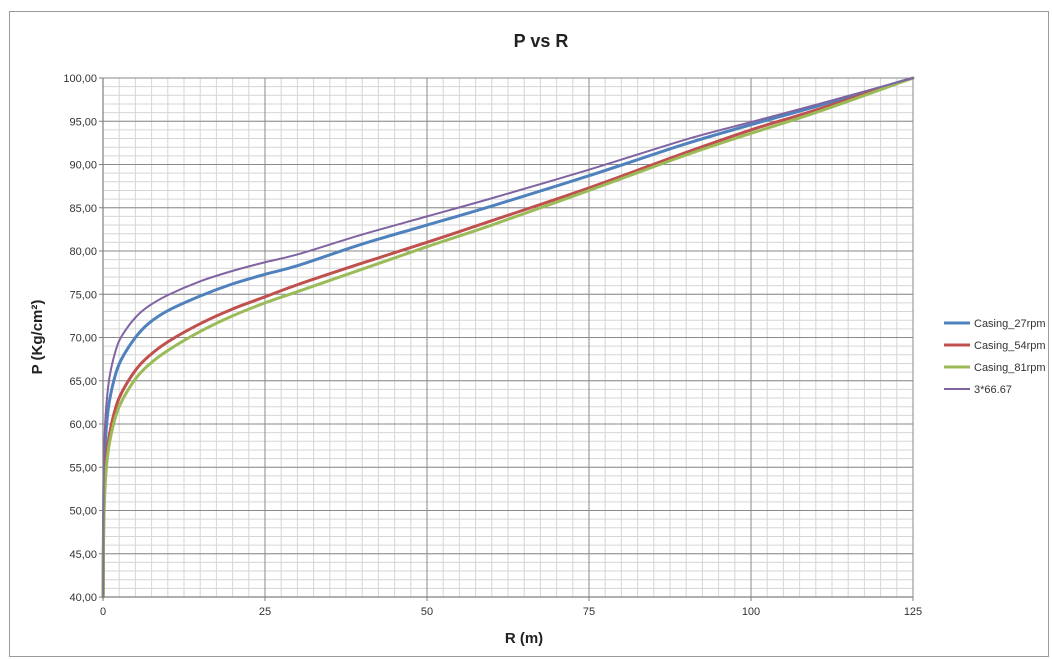 This screenshot has width=1052, height=659. I want to click on y-tick-label: 65,00, so click(83, 382).